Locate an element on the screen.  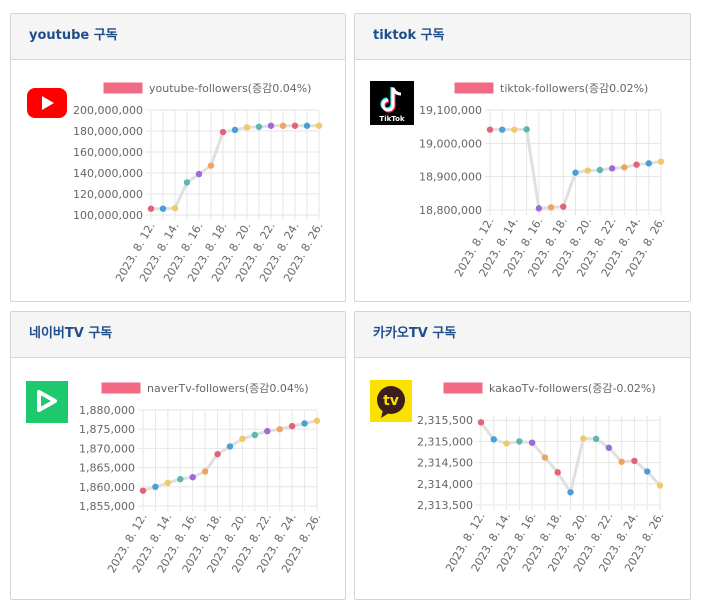
y-tick-label: 100,000,000 is located at coordinates (108, 215).